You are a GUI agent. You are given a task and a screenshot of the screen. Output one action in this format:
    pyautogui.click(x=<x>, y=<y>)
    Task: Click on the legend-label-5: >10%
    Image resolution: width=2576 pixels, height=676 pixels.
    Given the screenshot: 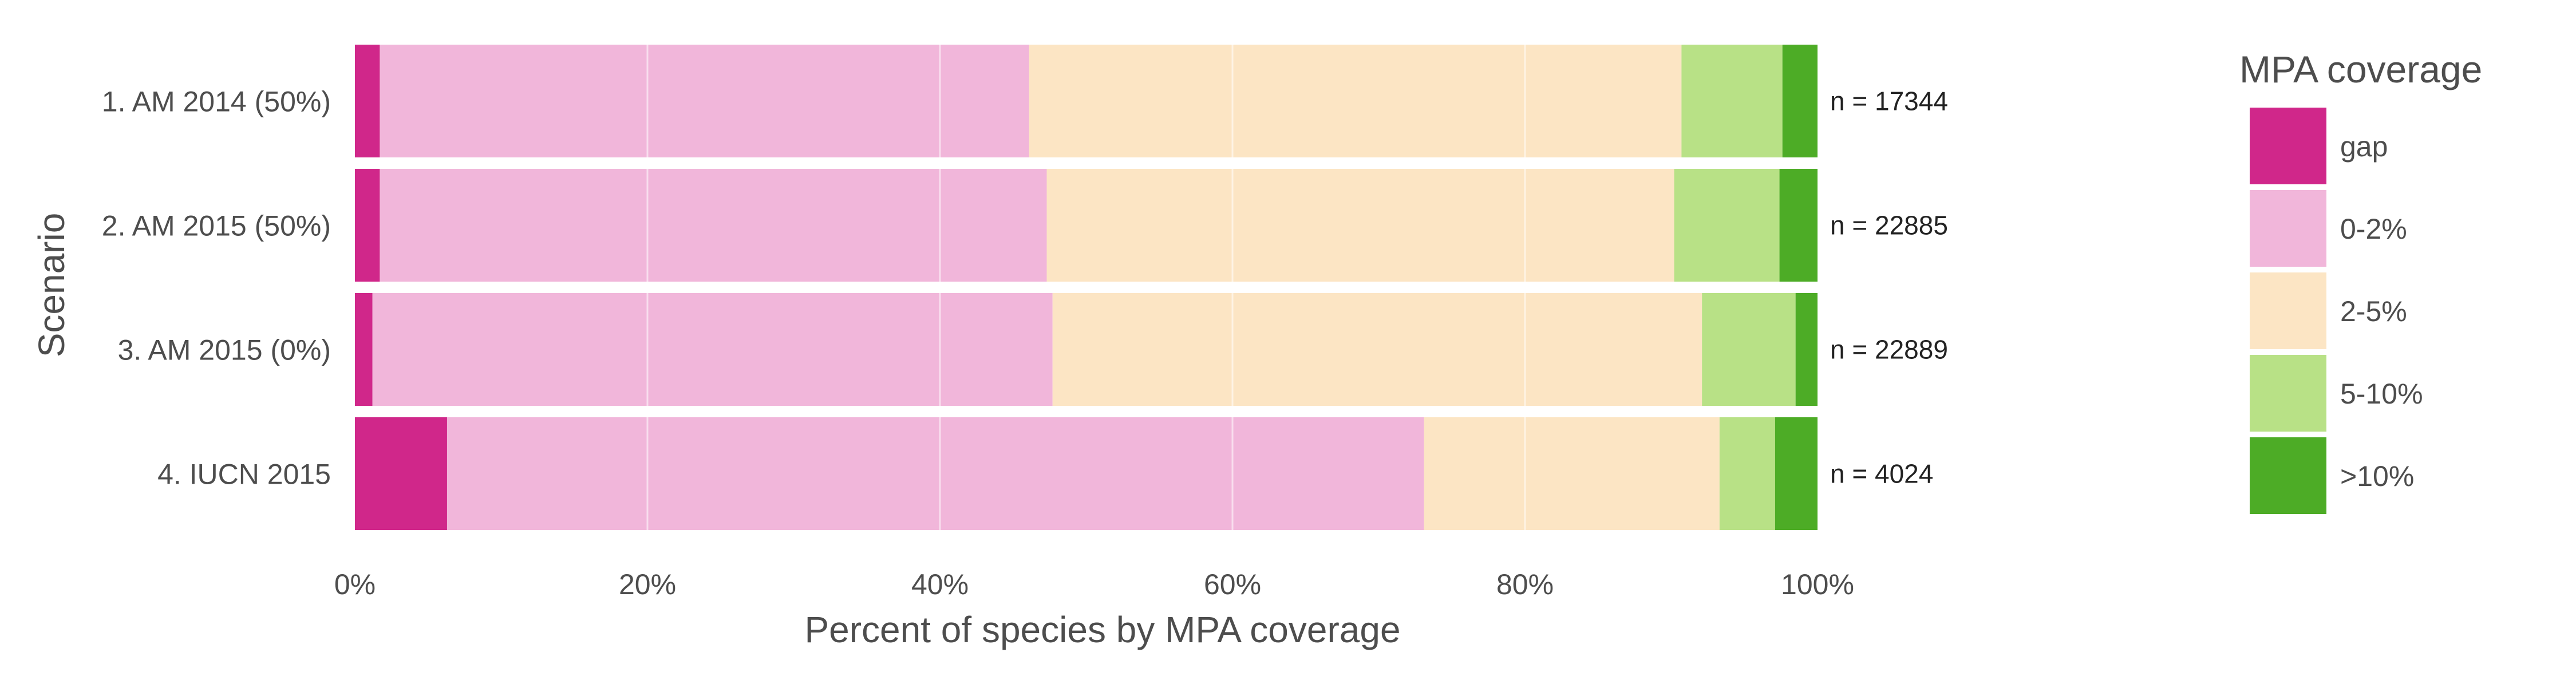 What is the action you would take?
    pyautogui.click(x=2377, y=476)
    